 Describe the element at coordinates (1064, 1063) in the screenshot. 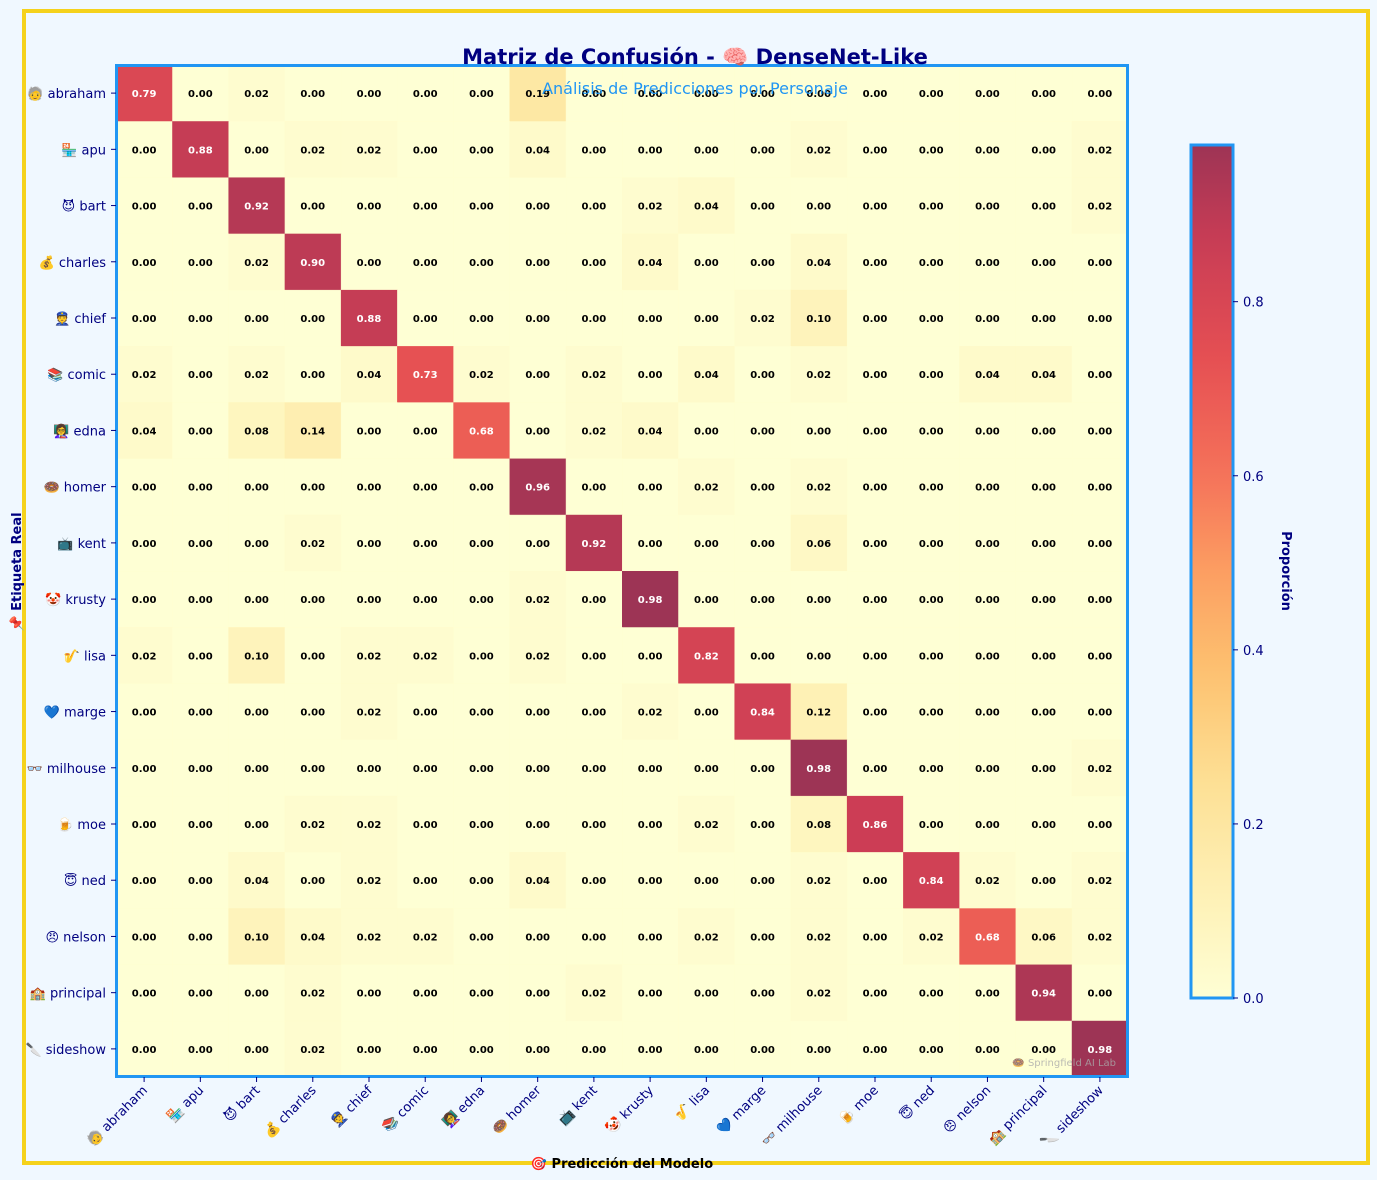

I see `watermark: 🍩 Springfield AI Lab` at that location.